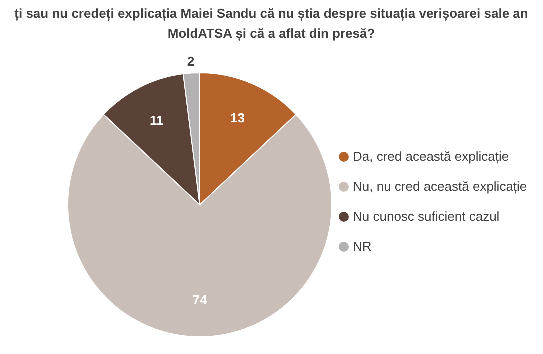  What do you see at coordinates (272, 24) in the screenshot?
I see `chart-title: ți sau nu credeți explicația Maiei Sandu că nu știa despre situația verișoarei sale an MoldATSA și că a aflat din presă?` at bounding box center [272, 24].